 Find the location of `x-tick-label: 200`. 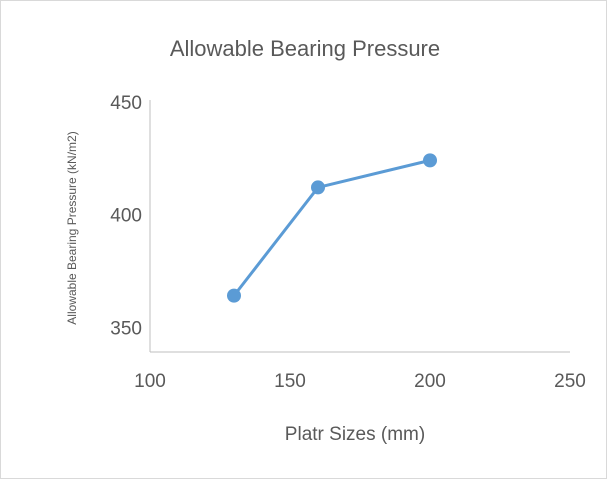

x-tick-label: 200 is located at coordinates (430, 381).